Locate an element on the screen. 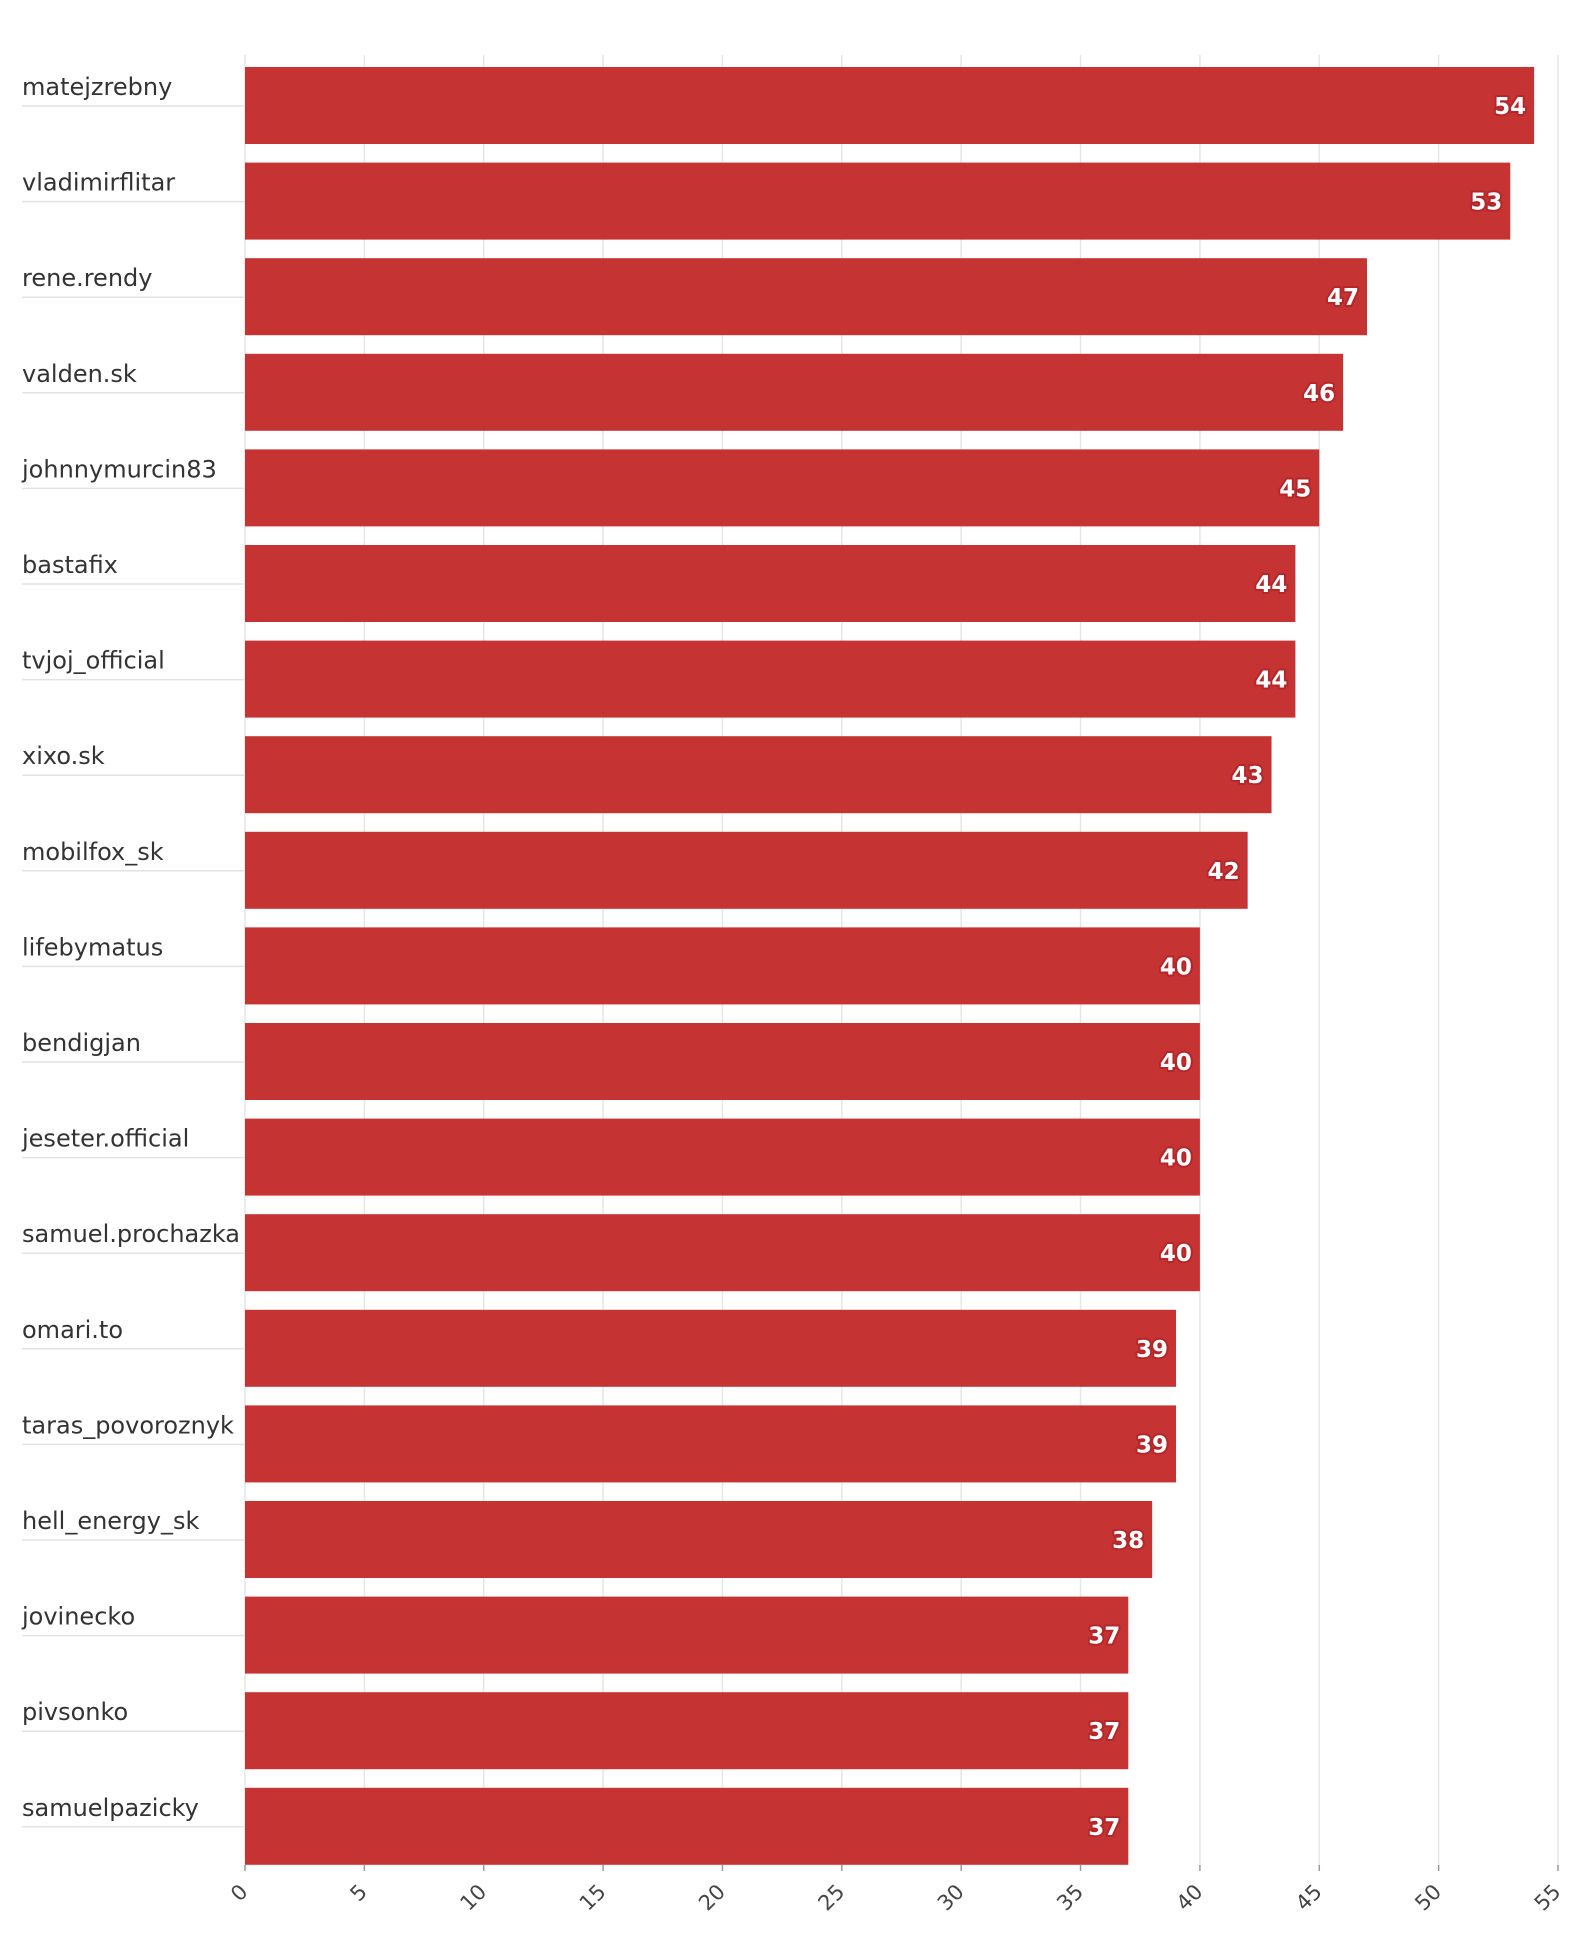 The height and width of the screenshot is (1942, 1592). value-label: 53 is located at coordinates (1486, 203).